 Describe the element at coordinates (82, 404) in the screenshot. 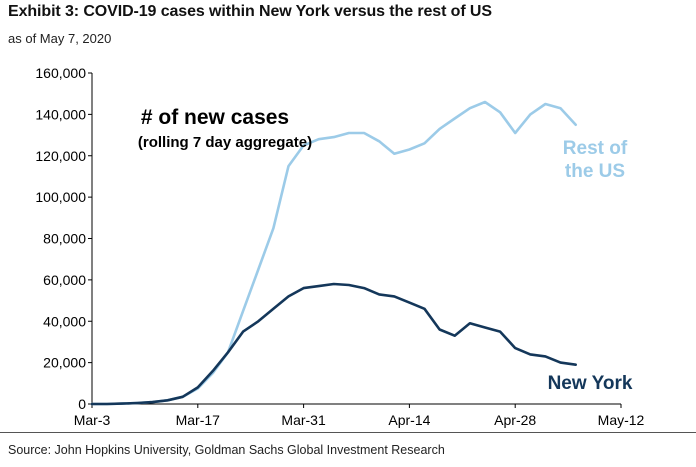

I see `y-tick-label: 0` at that location.